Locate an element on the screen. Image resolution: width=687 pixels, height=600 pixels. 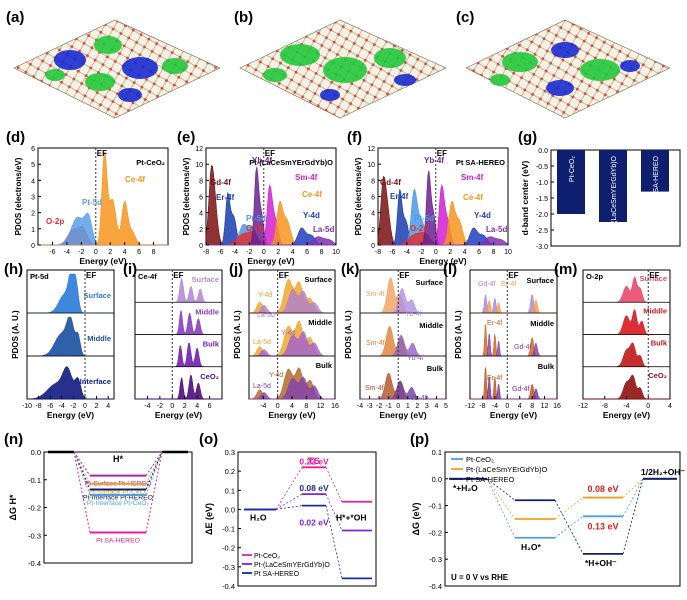
pdos-d-xtick-label: 6 is located at coordinates (139, 252).